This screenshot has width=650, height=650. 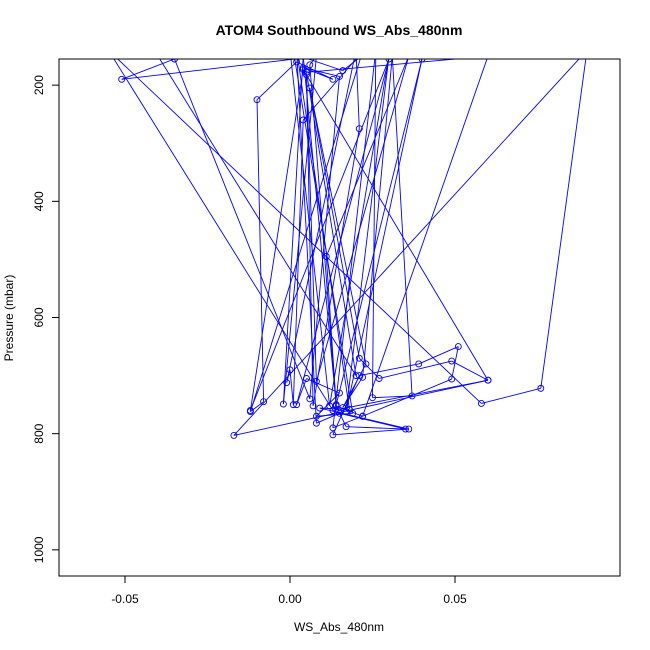 What do you see at coordinates (339, 627) in the screenshot?
I see `x-axis-label: WS_Abs_480nm` at bounding box center [339, 627].